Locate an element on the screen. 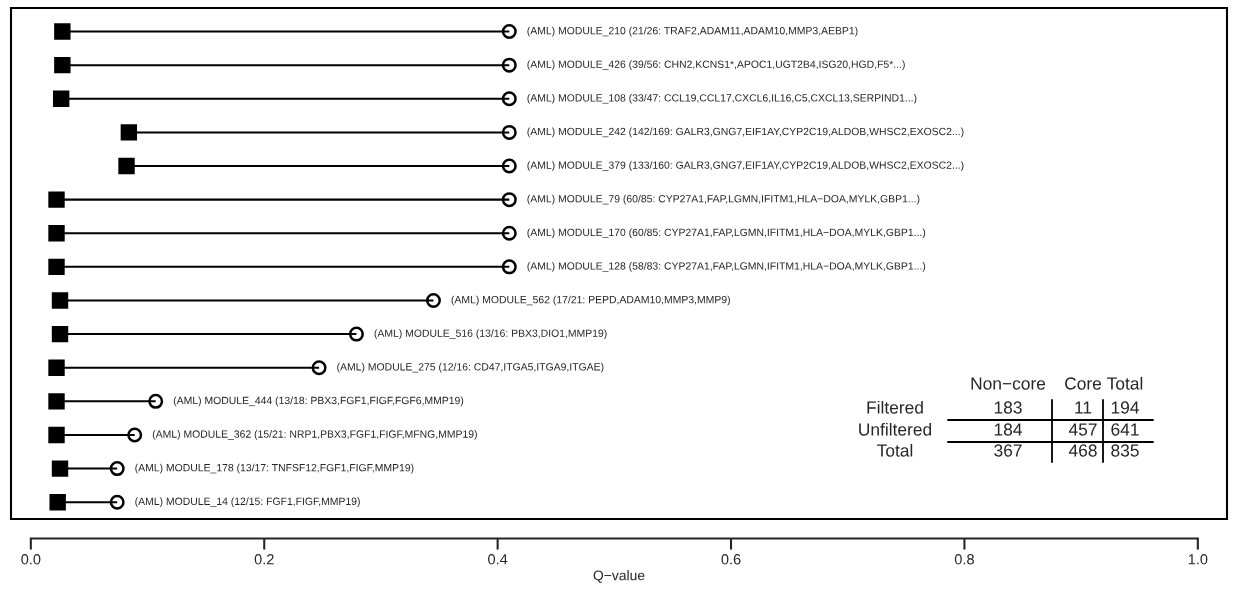 The image size is (1239, 596). x-tick-label: 0.0 is located at coordinates (31, 559).